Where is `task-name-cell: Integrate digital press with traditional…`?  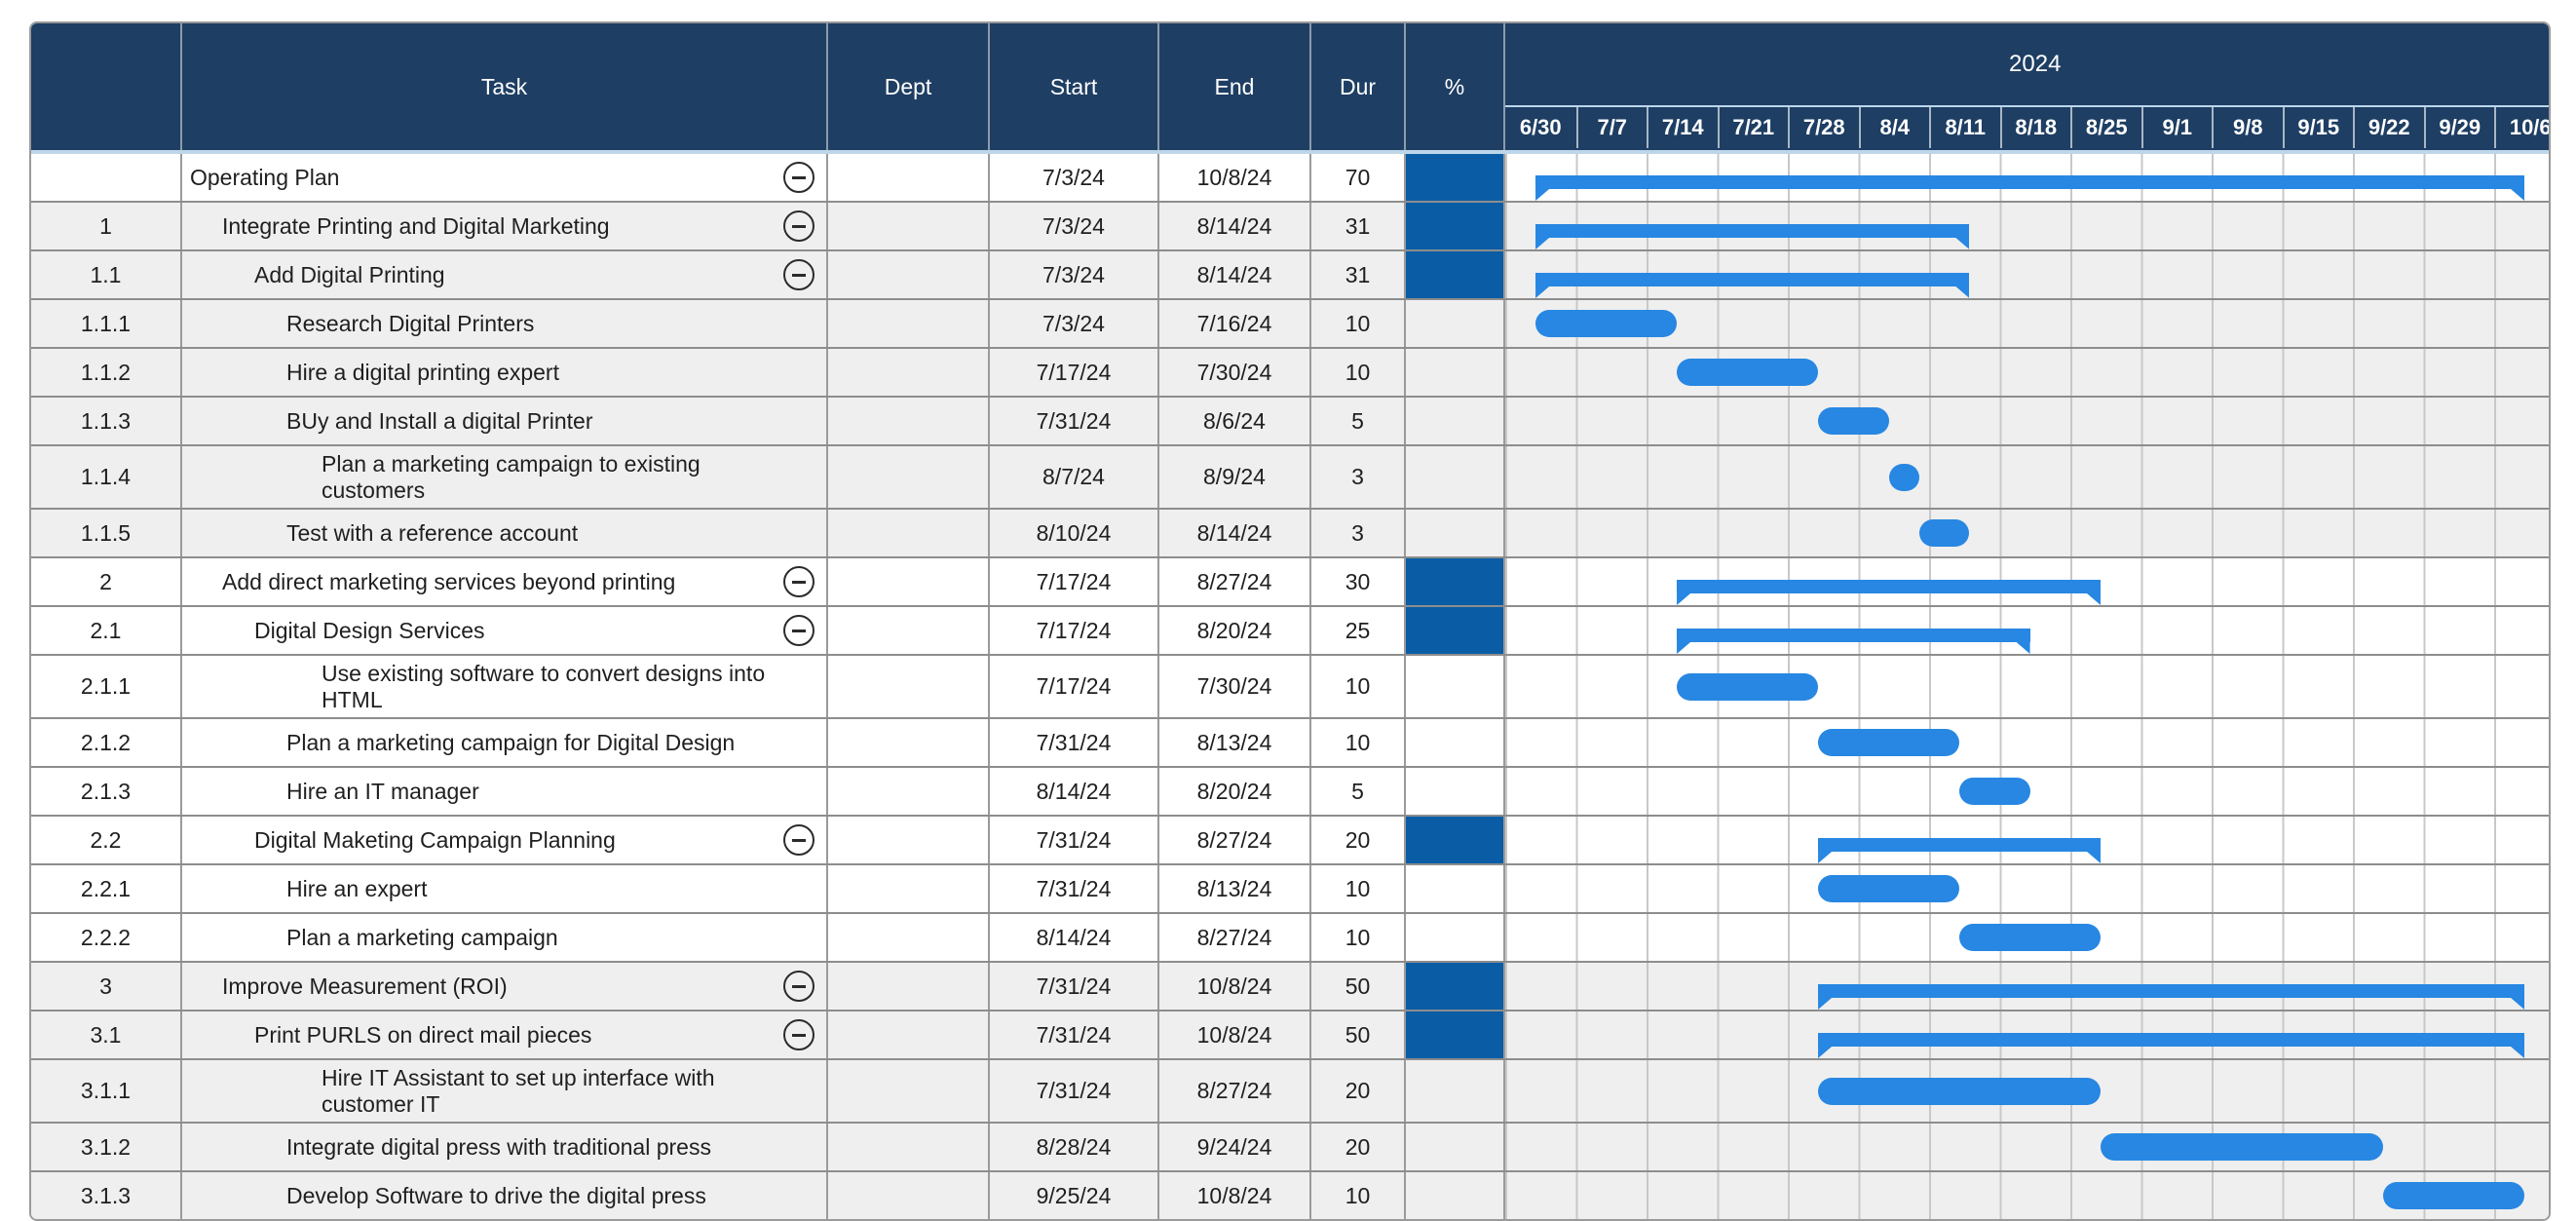 task-name-cell: Integrate digital press with traditional… is located at coordinates (505, 1147).